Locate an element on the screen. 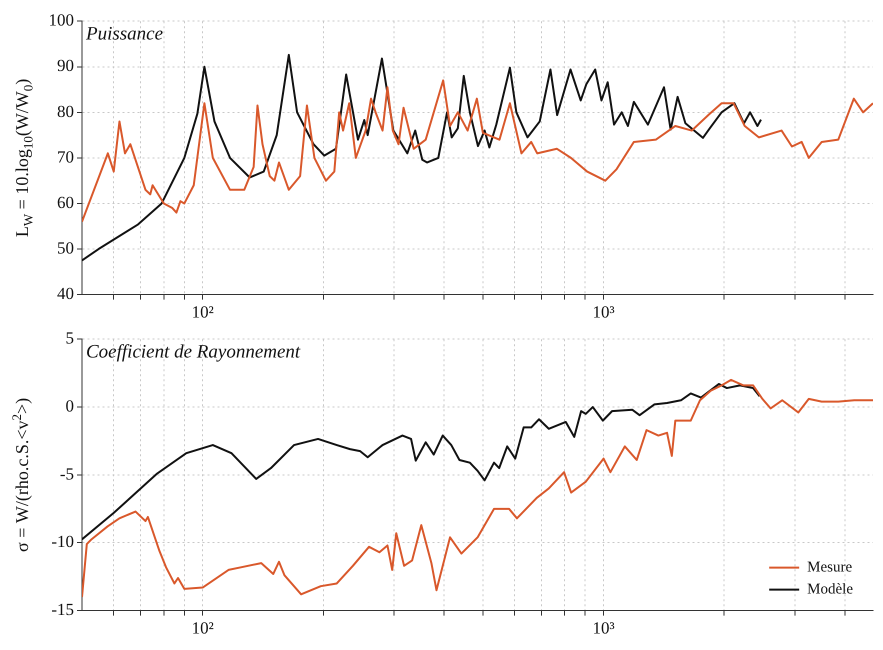 Image resolution: width=883 pixels, height=650 pixels. legend-label: Mesure is located at coordinates (830, 568).